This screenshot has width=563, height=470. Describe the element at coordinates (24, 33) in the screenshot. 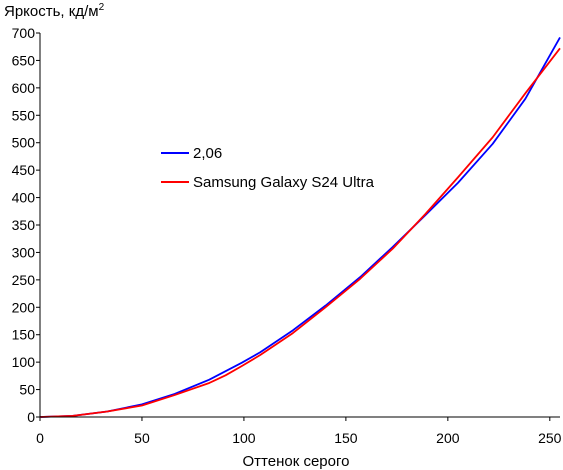

I see `y-tick-label: 700` at that location.